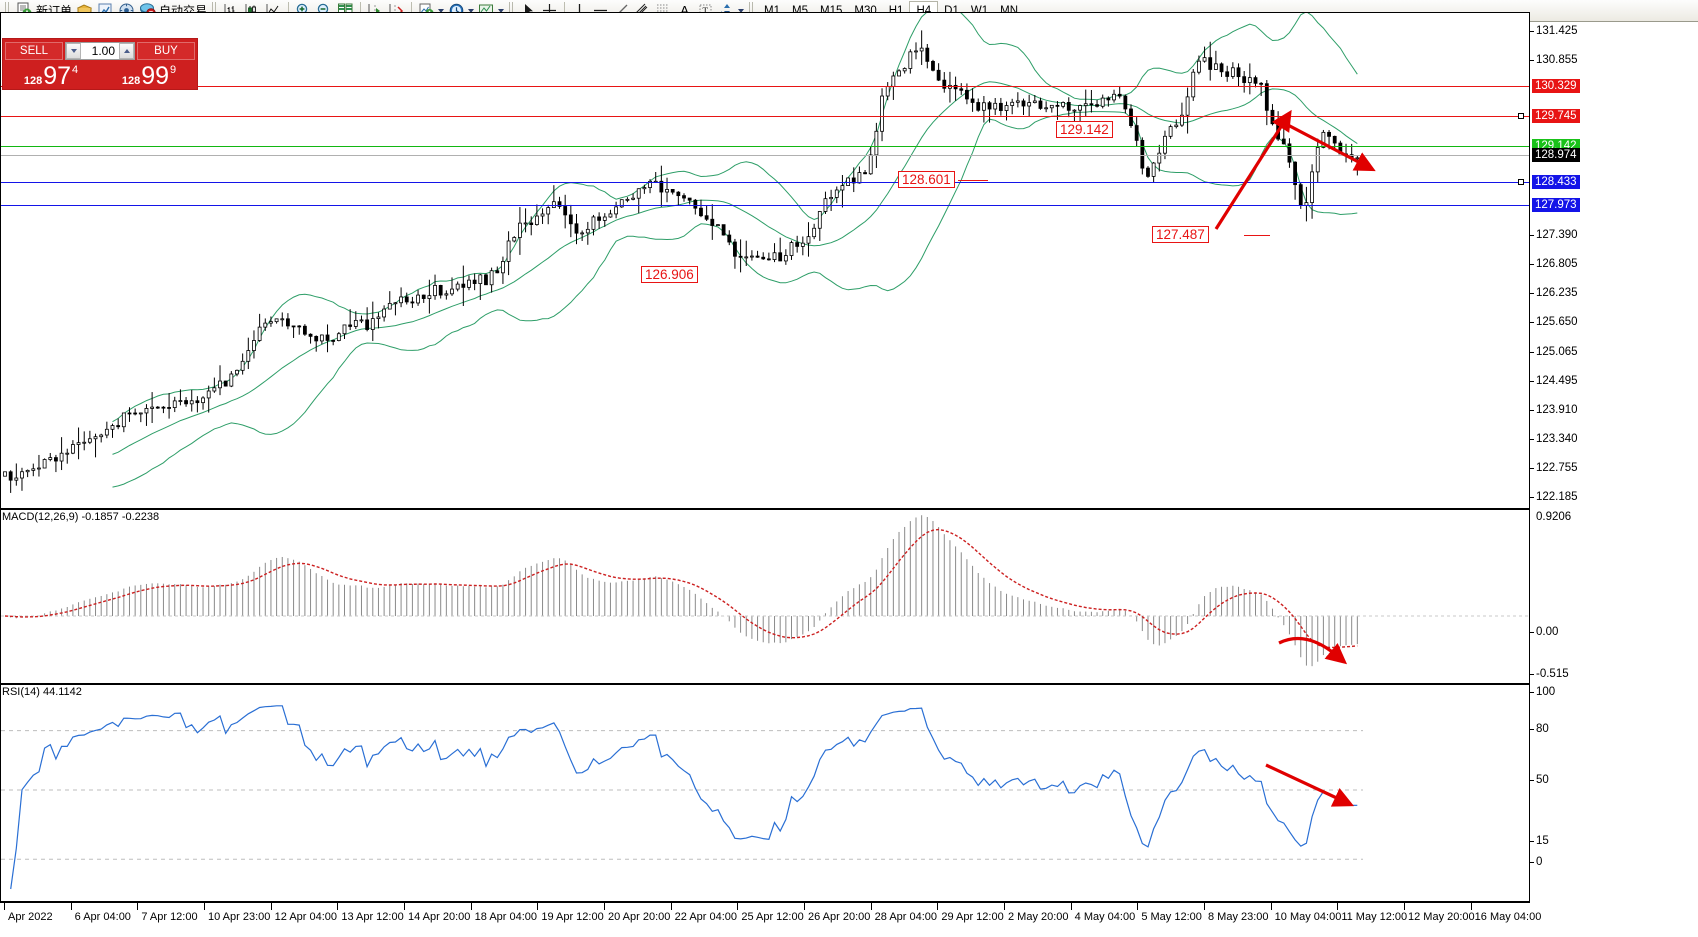 This screenshot has width=1698, height=937. Describe the element at coordinates (741, 10) in the screenshot. I see `arrows-chevron-down-icon` at that location.